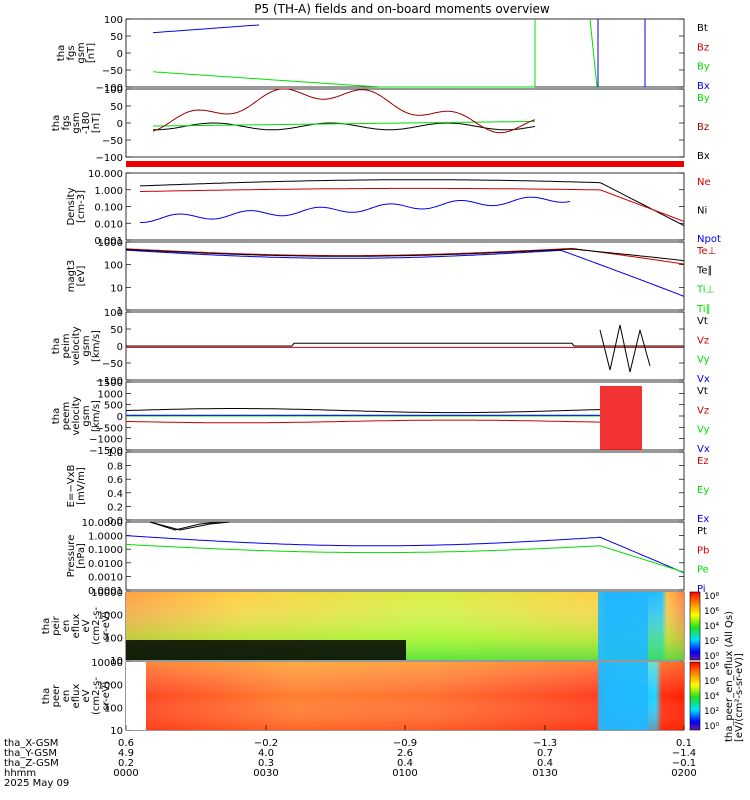 This screenshot has height=800, width=750. Describe the element at coordinates (108, 208) in the screenshot. I see `ytick-label: 0.100` at that location.